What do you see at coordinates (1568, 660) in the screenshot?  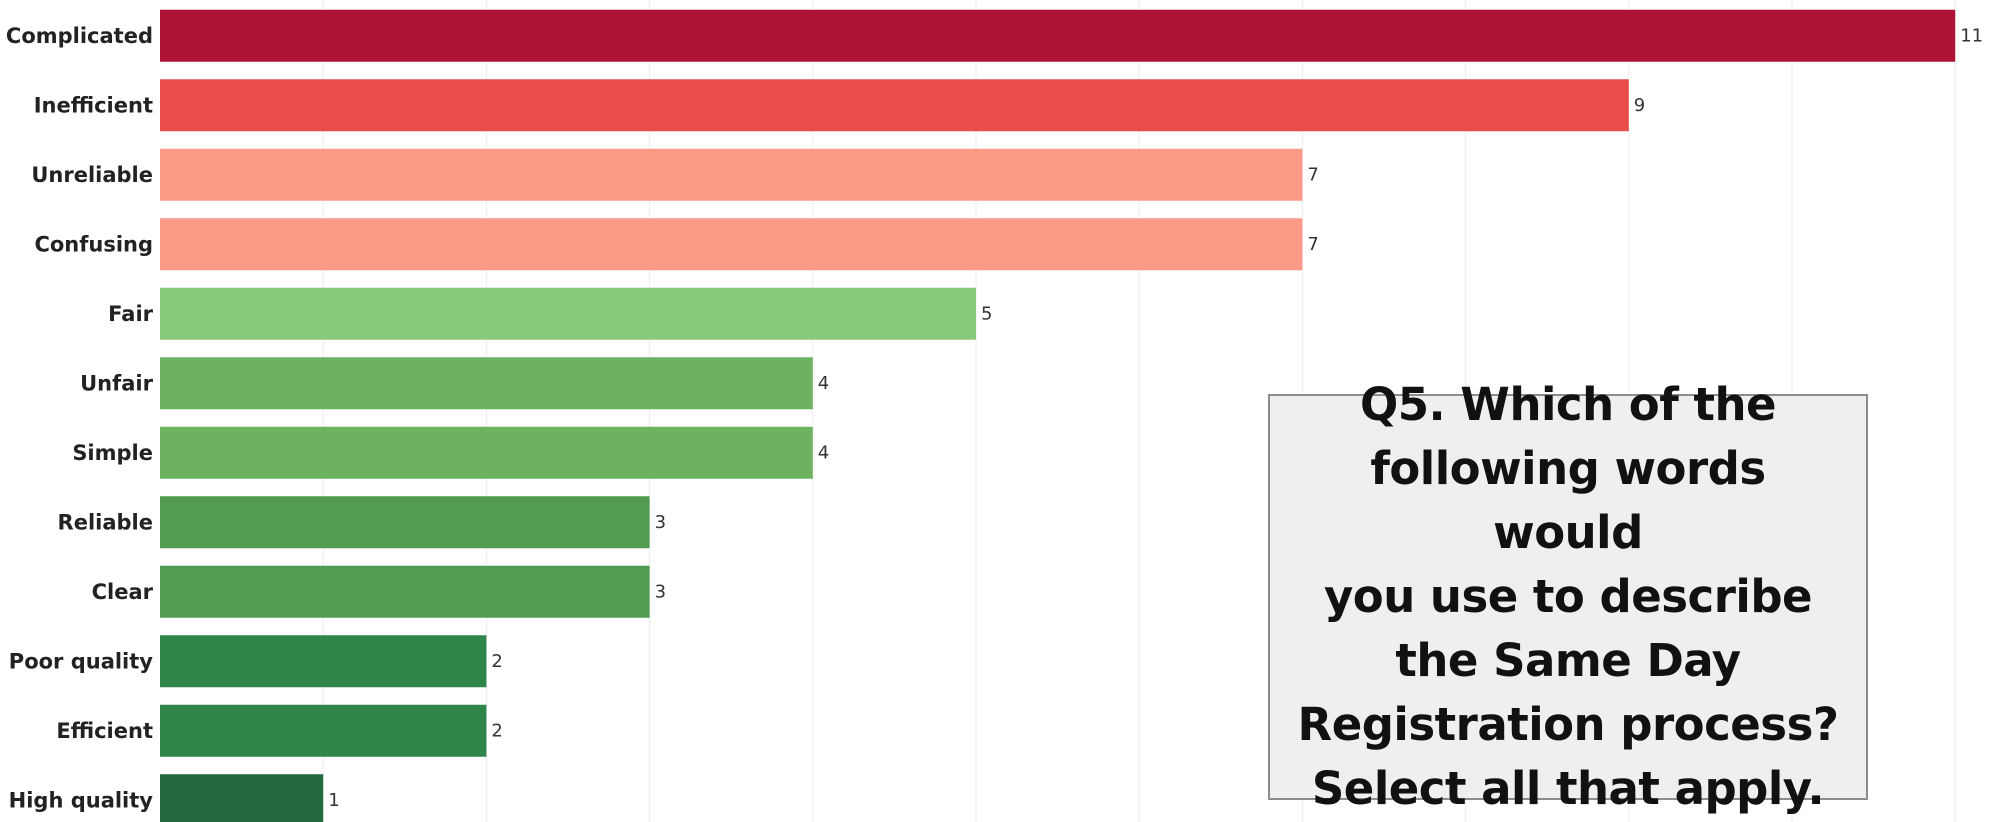 I see `question-line: the Same Day` at bounding box center [1568, 660].